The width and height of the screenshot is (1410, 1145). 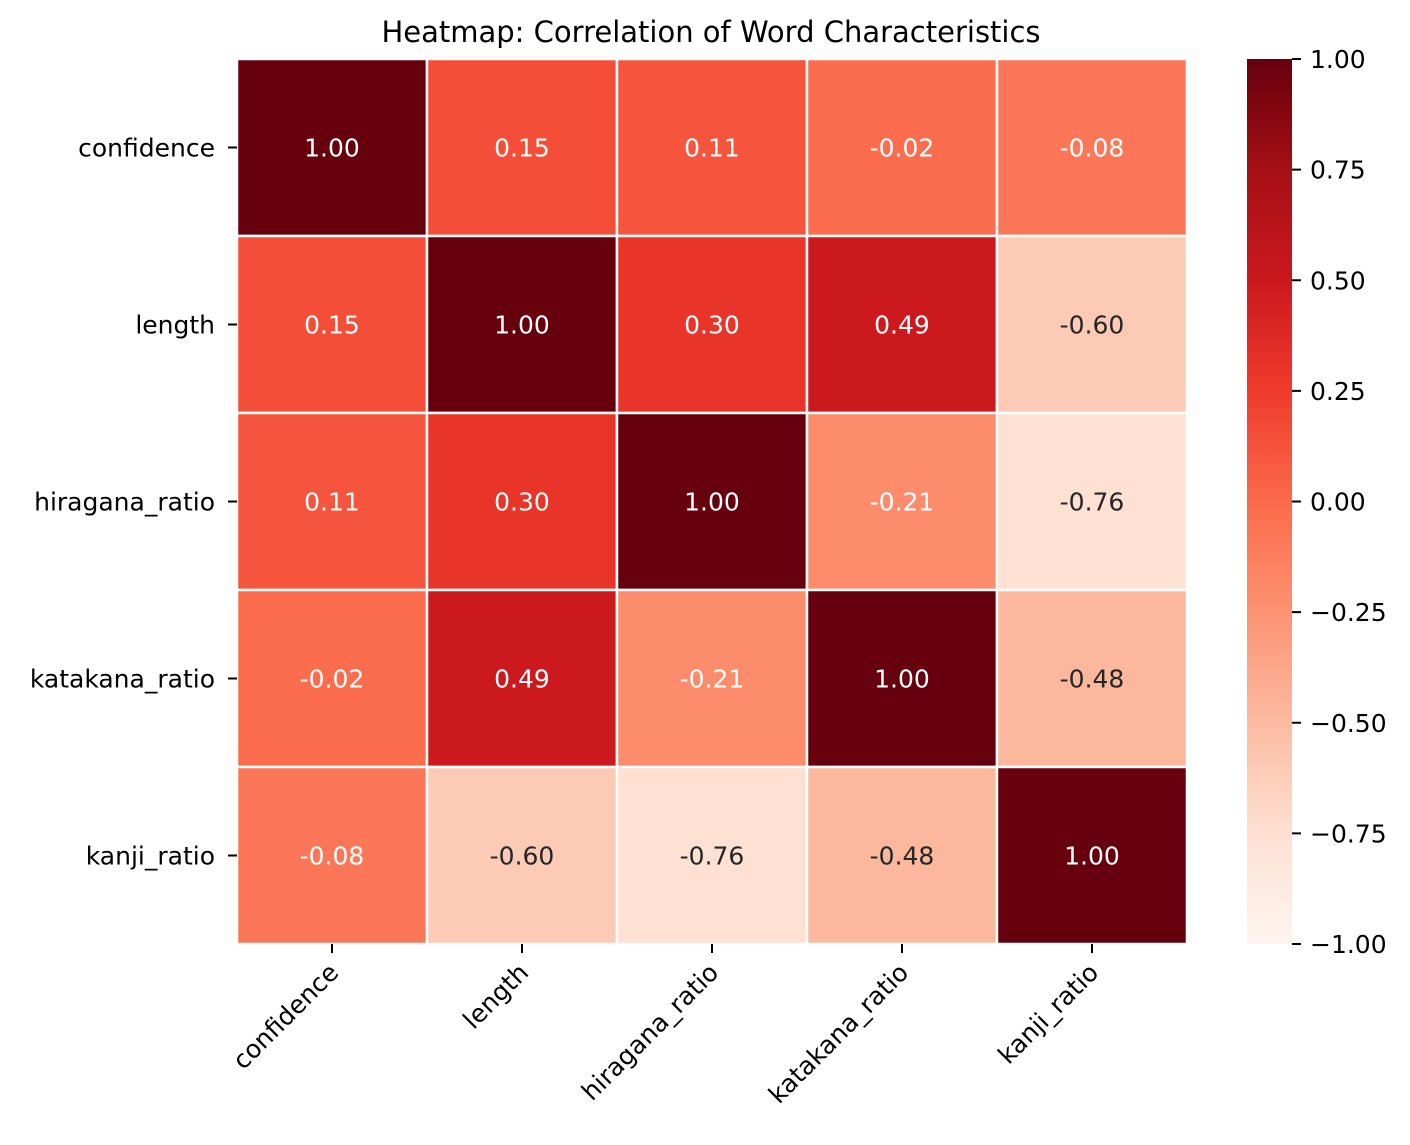 I want to click on x-tick-label: katakana_ratio, so click(x=838, y=1033).